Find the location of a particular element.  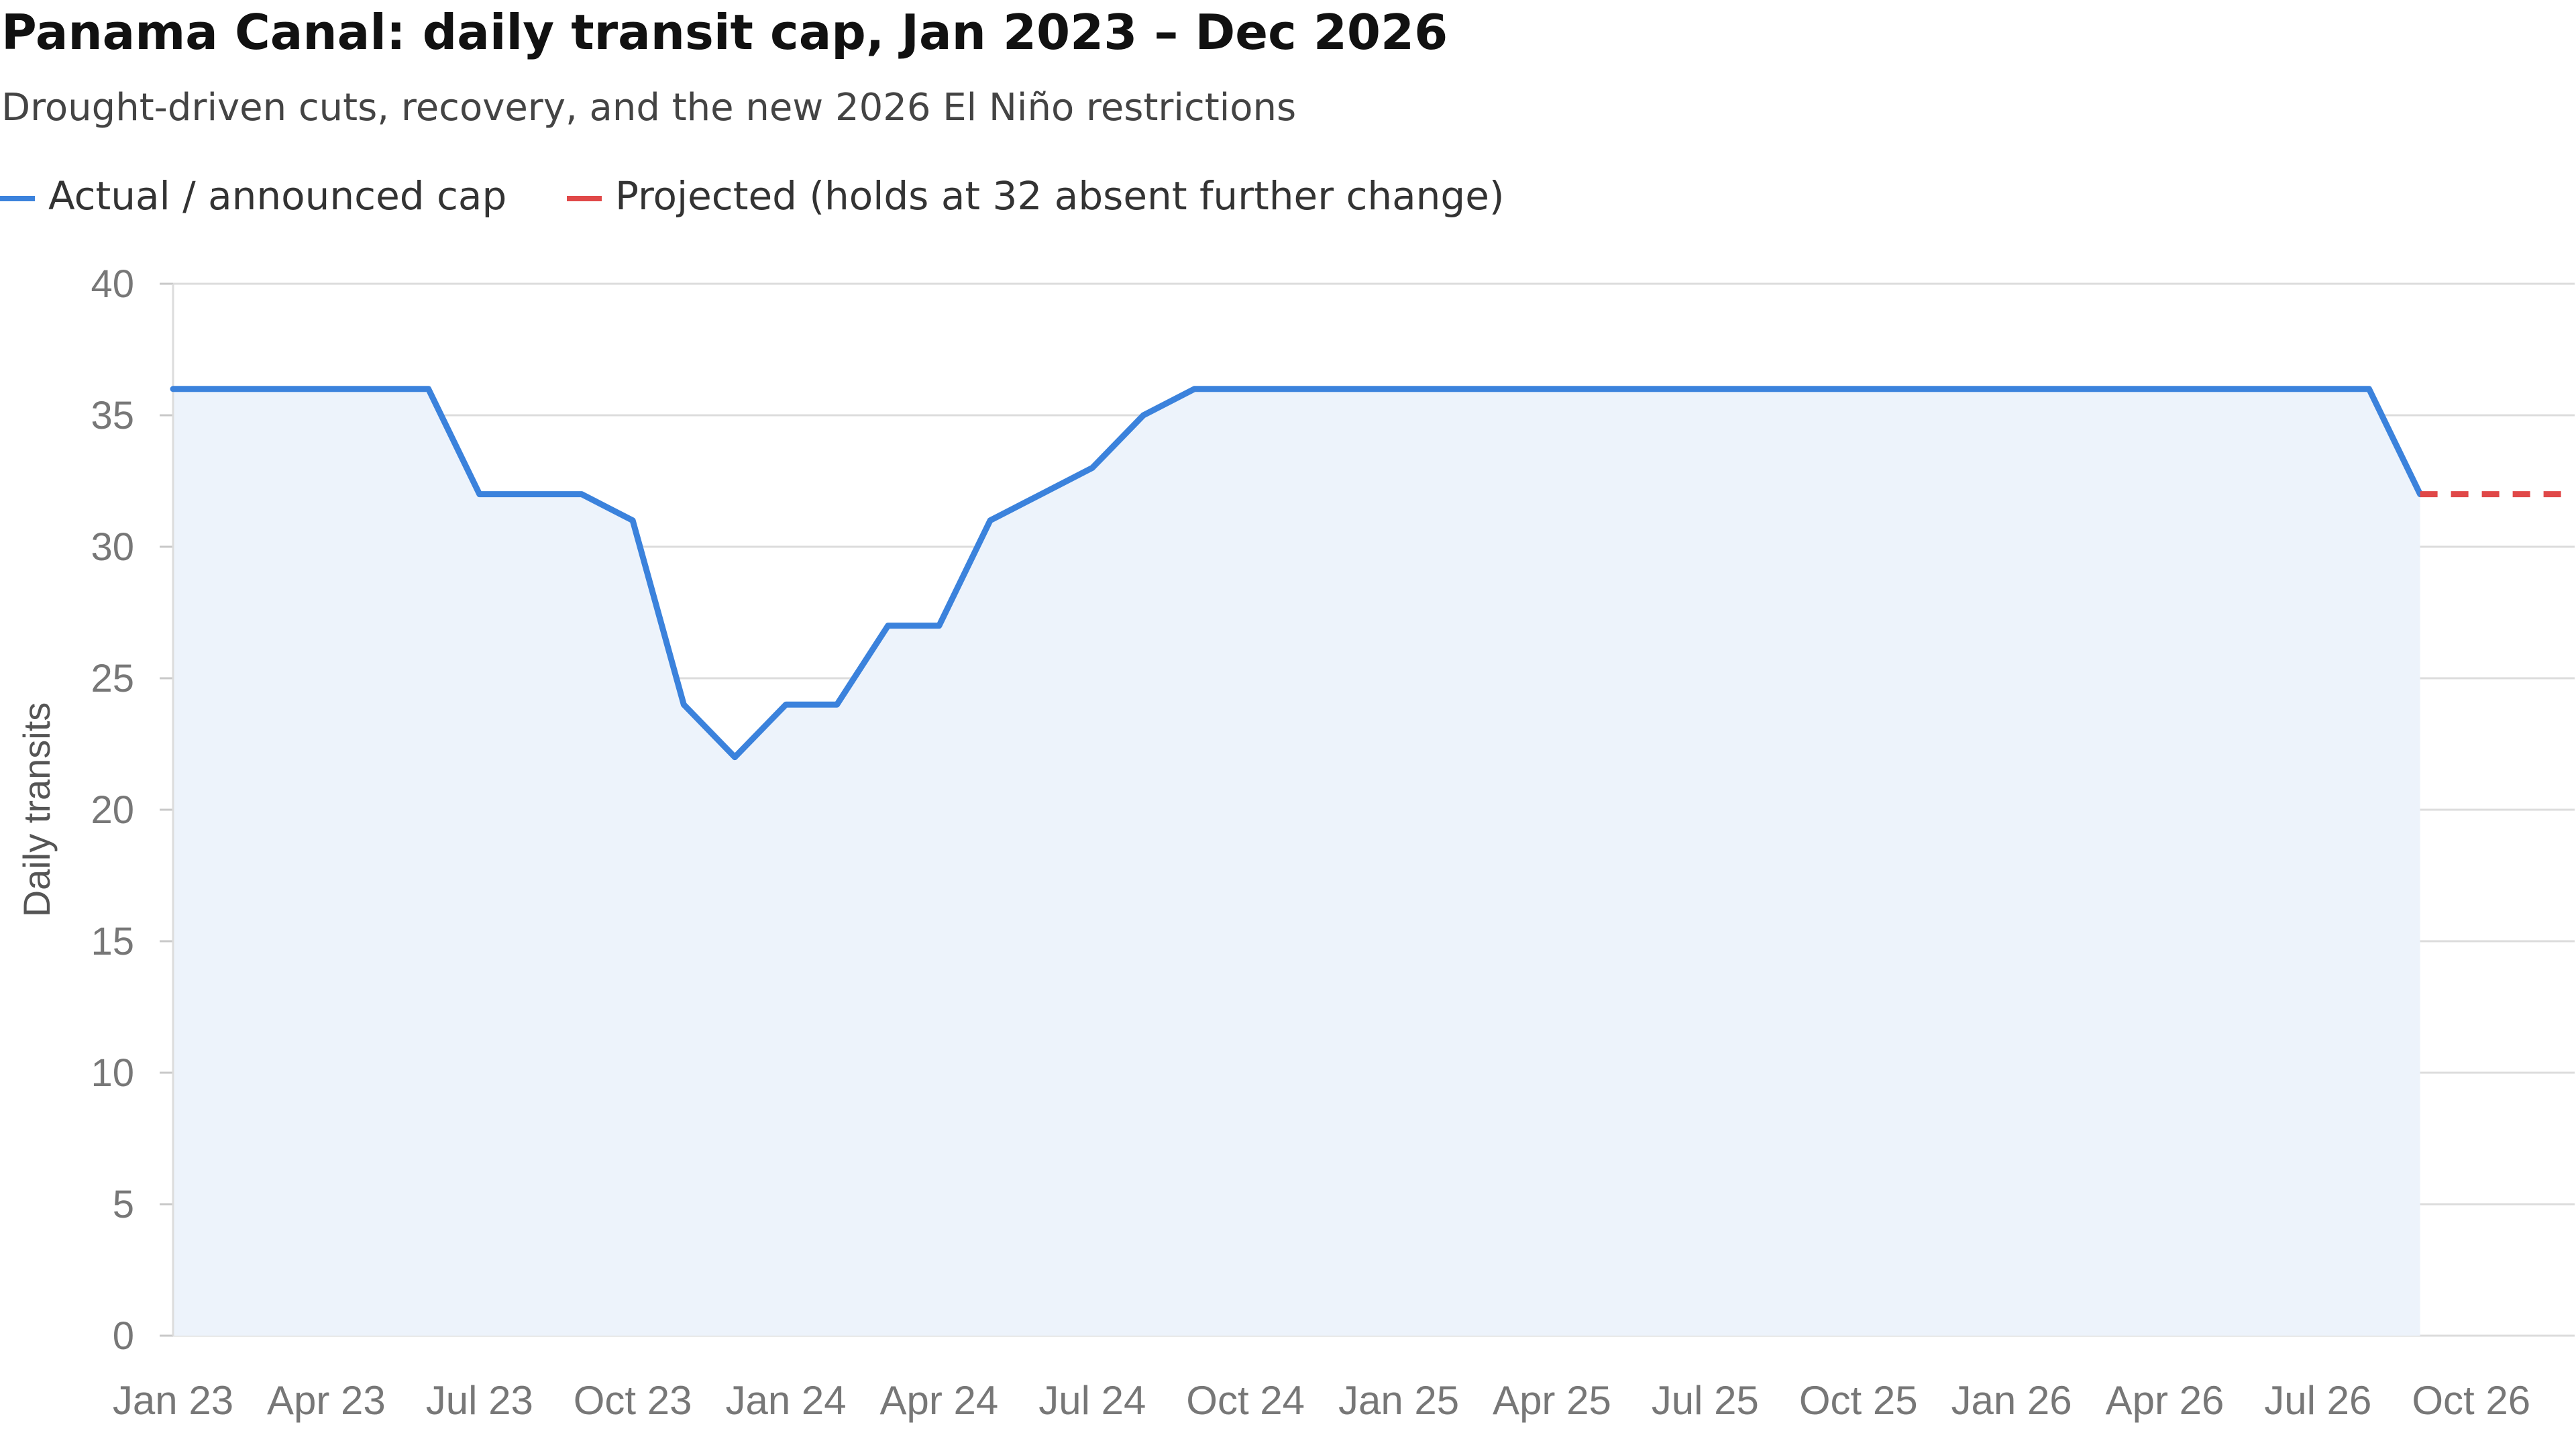

x-tick-label: Jan 25 is located at coordinates (1398, 1400).